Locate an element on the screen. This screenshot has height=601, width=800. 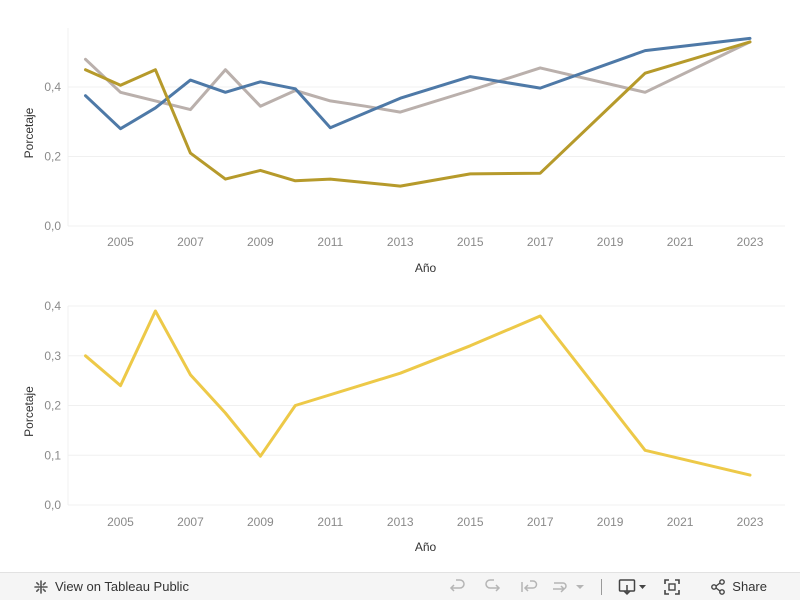
chart-2-y-axis-title: Porcetaje is located at coordinates (29, 411).